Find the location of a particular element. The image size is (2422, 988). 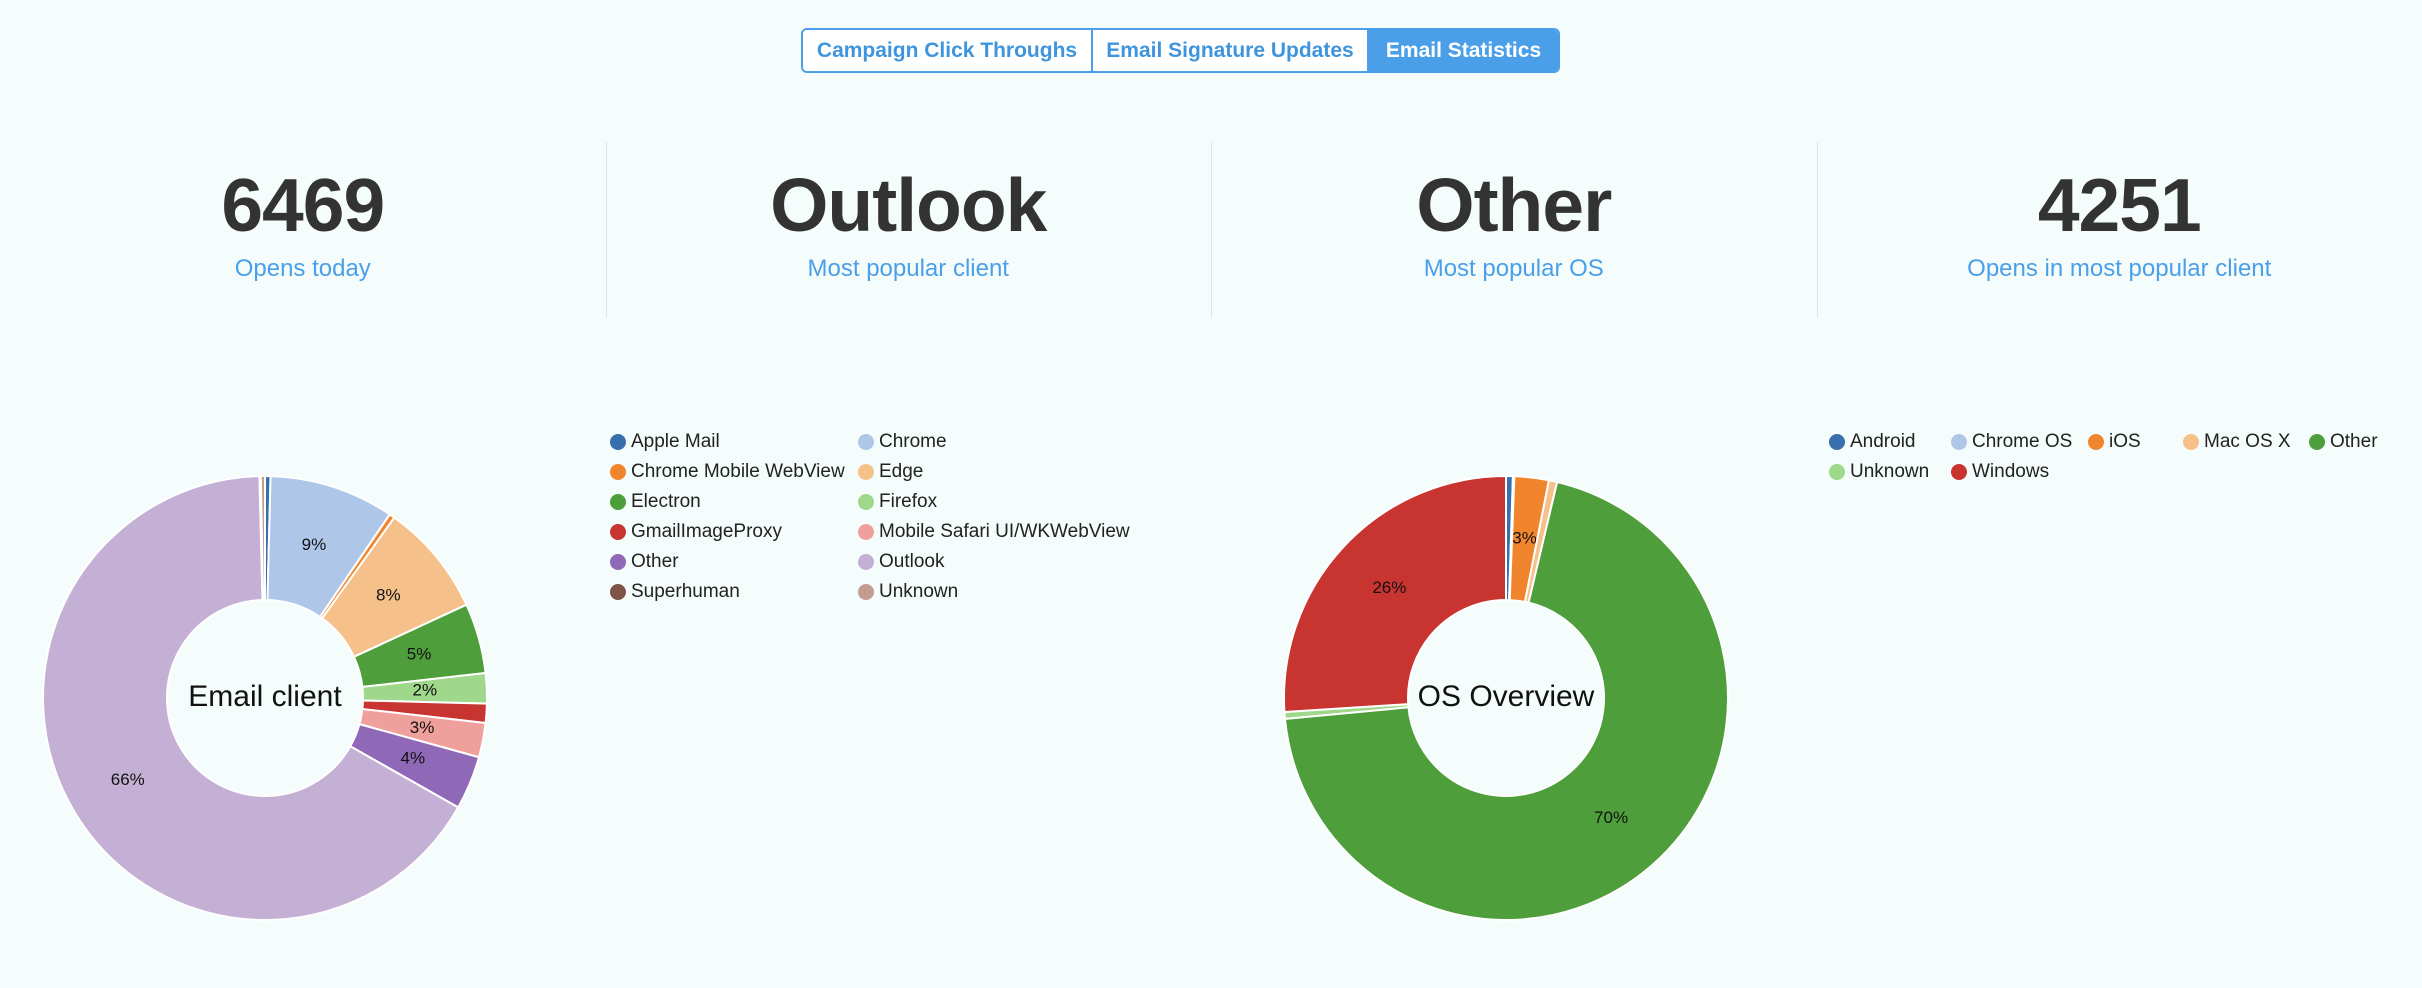

email-client-donut-chart: 9% 8% 5% 2% 3% 4% 66% Email client is located at coordinates (265, 697).